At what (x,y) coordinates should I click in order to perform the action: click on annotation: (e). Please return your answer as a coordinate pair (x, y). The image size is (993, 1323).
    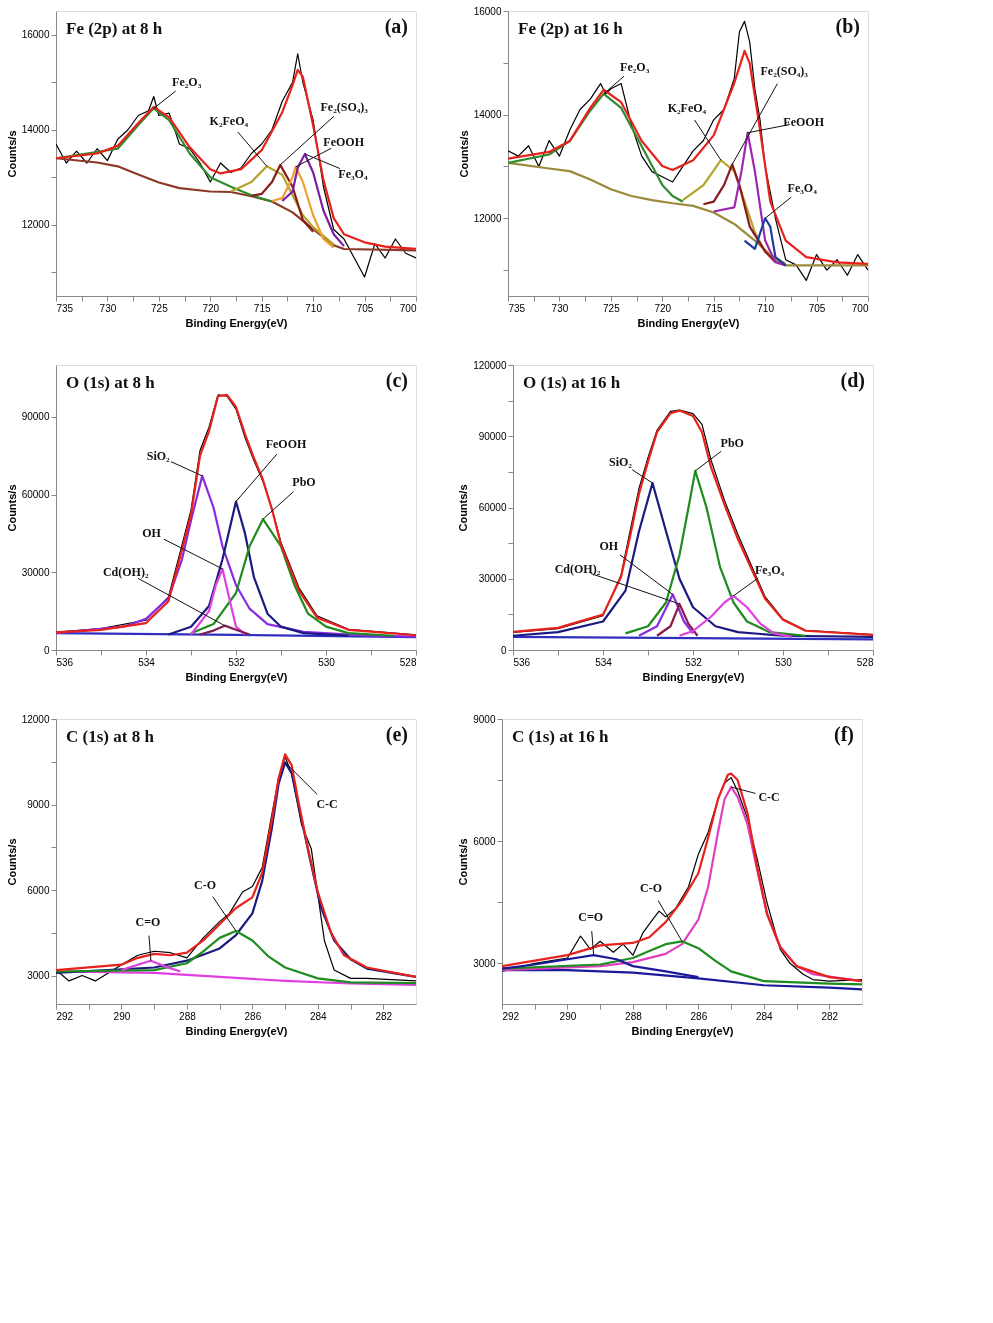
    Looking at the image, I should click on (396, 734).